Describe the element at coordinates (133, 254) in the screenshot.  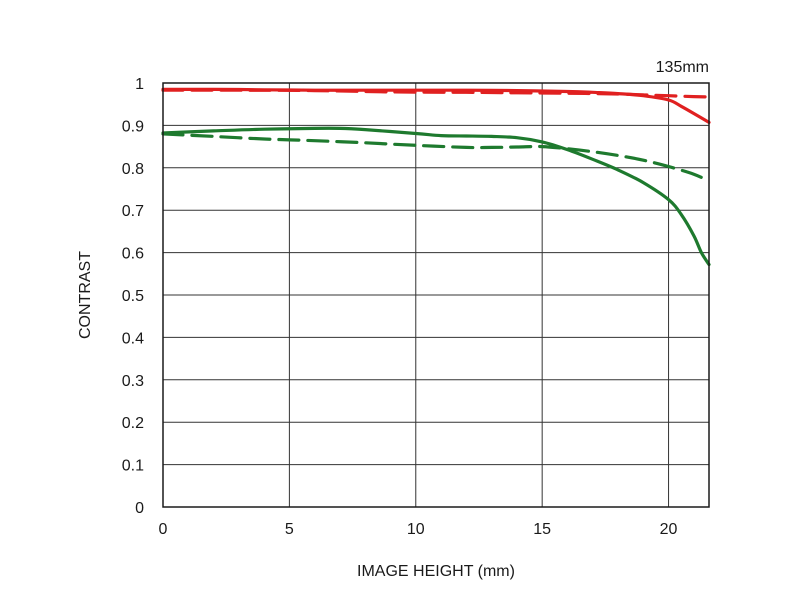
I see `y-tick-label: 0.6` at that location.